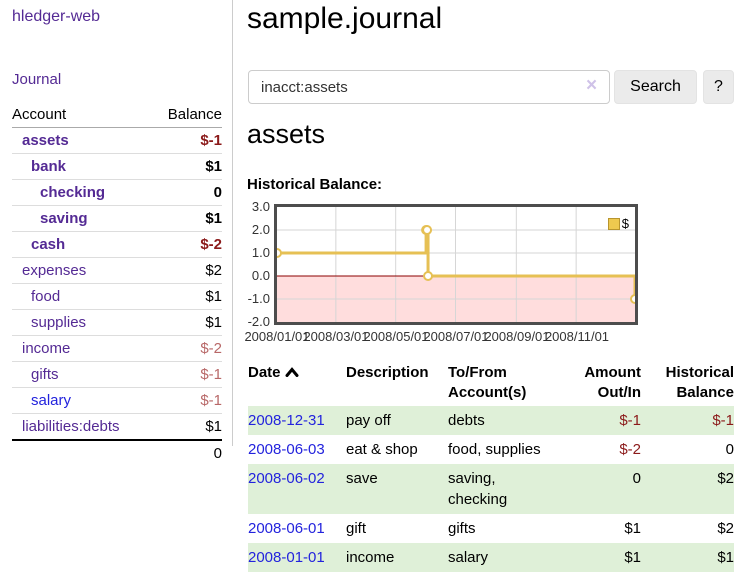 This screenshot has height=582, width=742. What do you see at coordinates (64, 218) in the screenshot?
I see `account-link-saving: saving` at bounding box center [64, 218].